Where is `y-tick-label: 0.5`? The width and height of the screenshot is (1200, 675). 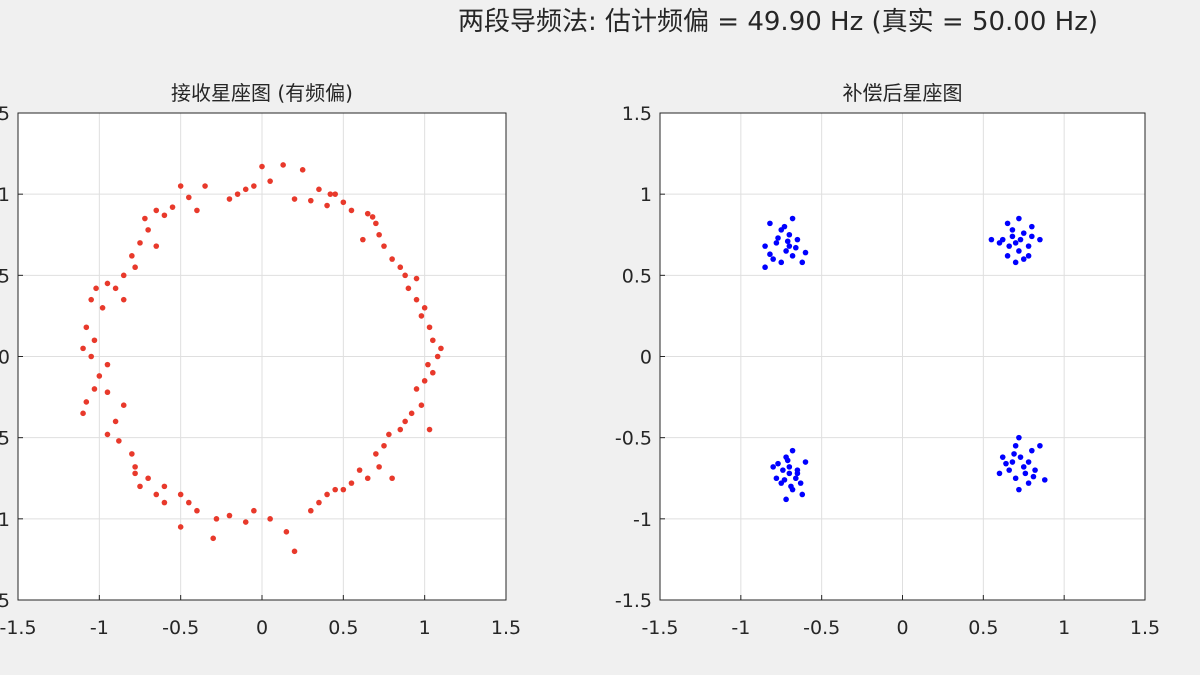
y-tick-label: 0.5 is located at coordinates (637, 276).